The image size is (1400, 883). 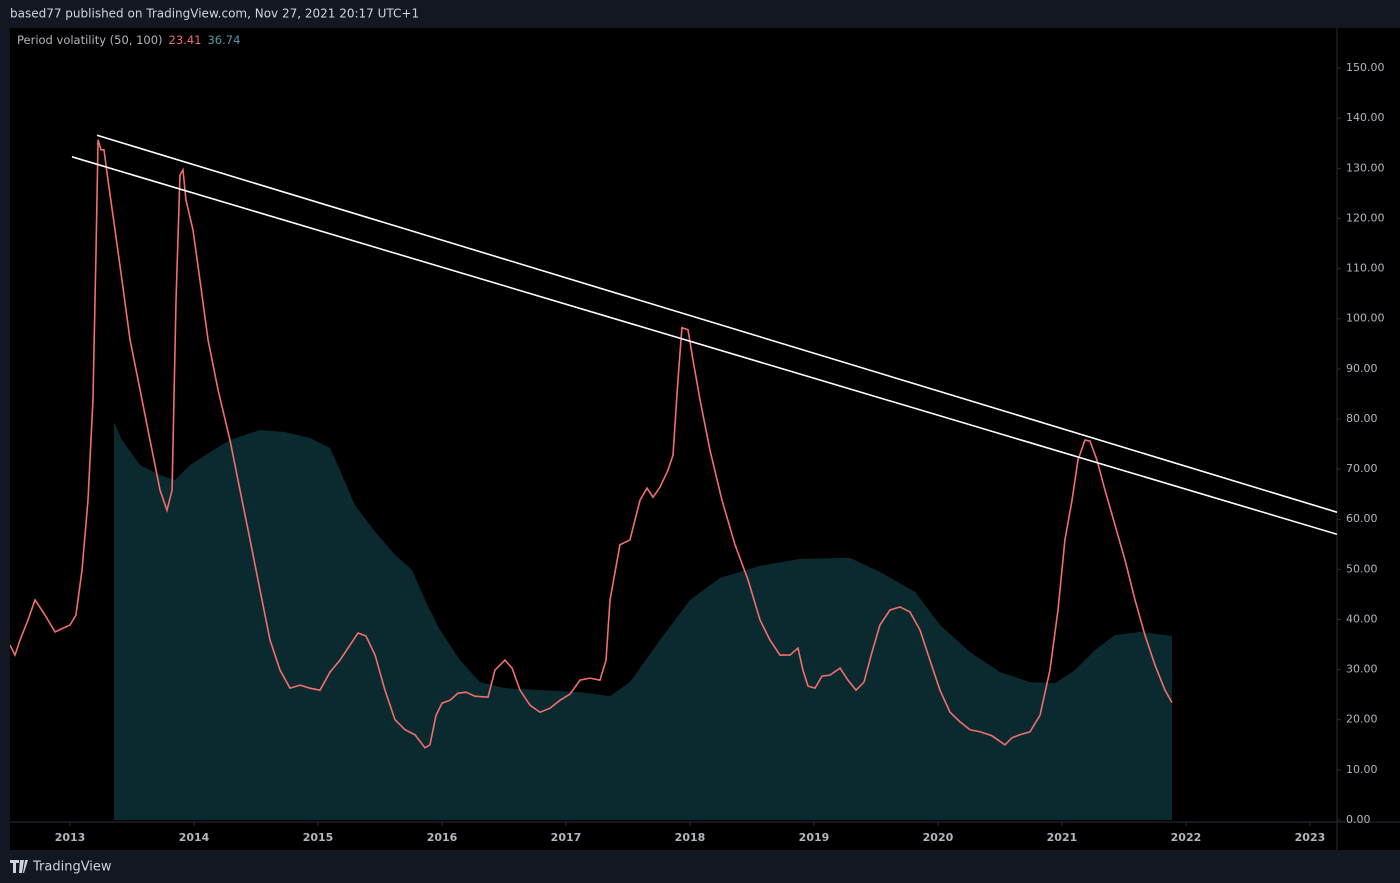 I want to click on legend-text: 36.74, so click(x=223, y=40).